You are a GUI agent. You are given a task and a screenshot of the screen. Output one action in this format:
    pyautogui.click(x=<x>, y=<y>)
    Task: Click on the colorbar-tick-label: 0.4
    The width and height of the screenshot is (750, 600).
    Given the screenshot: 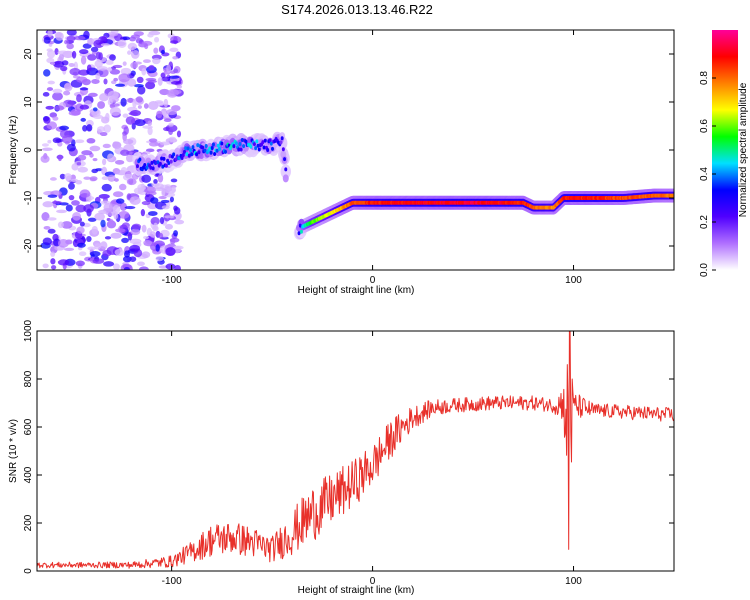 What is the action you would take?
    pyautogui.click(x=704, y=174)
    